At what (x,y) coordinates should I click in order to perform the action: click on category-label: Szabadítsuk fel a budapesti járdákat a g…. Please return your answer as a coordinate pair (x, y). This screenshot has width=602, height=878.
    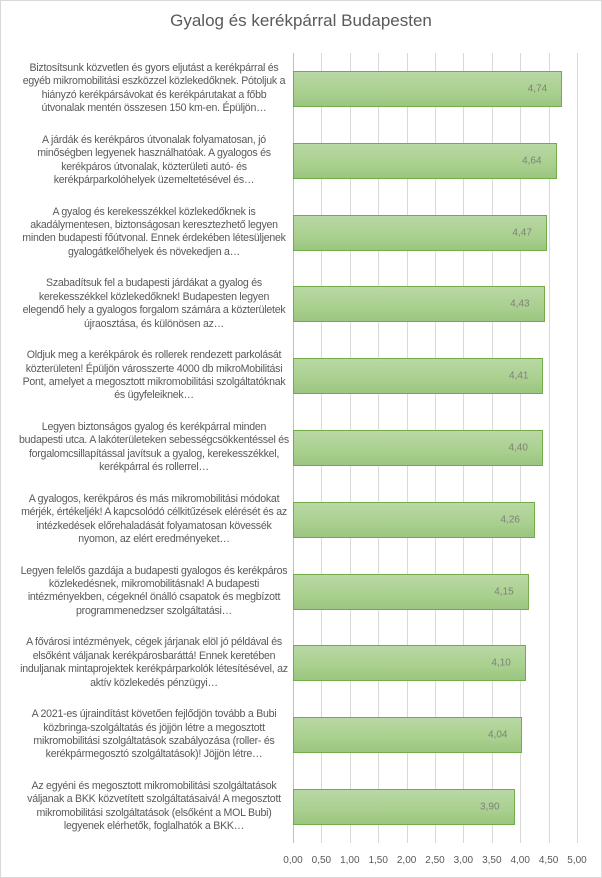
    Looking at the image, I should click on (154, 303).